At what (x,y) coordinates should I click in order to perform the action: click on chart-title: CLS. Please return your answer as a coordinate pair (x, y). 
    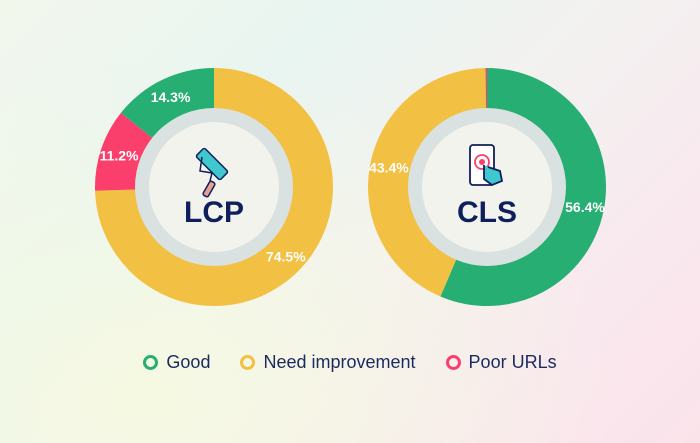
    Looking at the image, I should click on (487, 212).